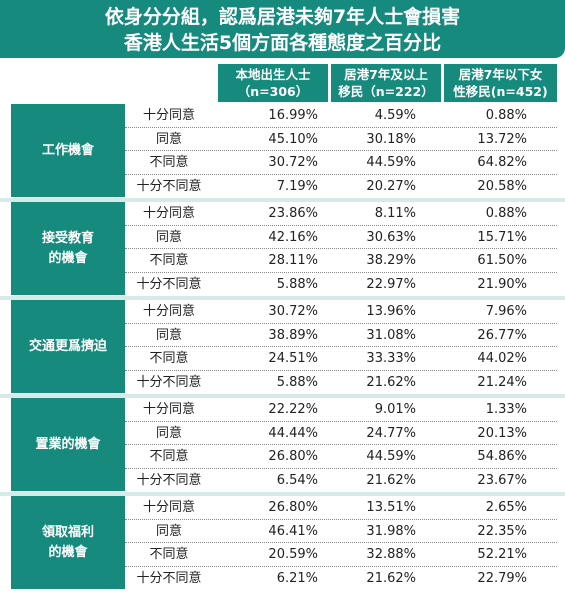 This screenshot has height=597, width=565. What do you see at coordinates (391, 186) in the screenshot?
I see `percentage-cell: 20.27%` at bounding box center [391, 186].